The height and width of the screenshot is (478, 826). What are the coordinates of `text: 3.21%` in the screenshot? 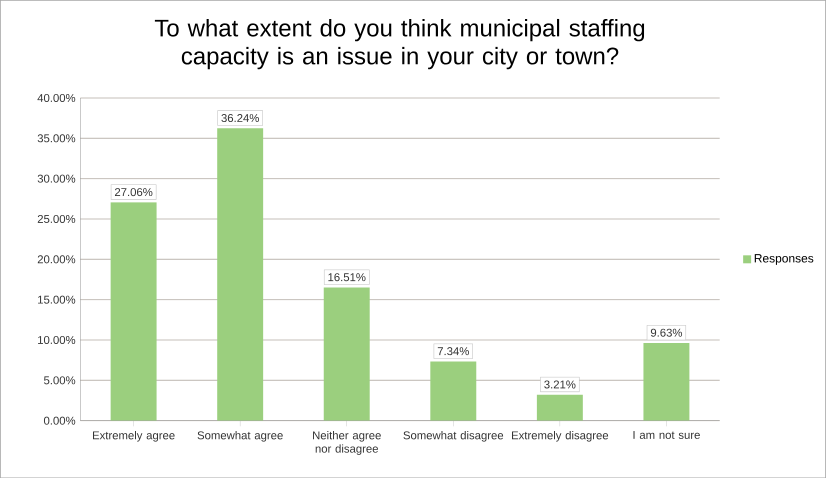 It's located at (560, 384).